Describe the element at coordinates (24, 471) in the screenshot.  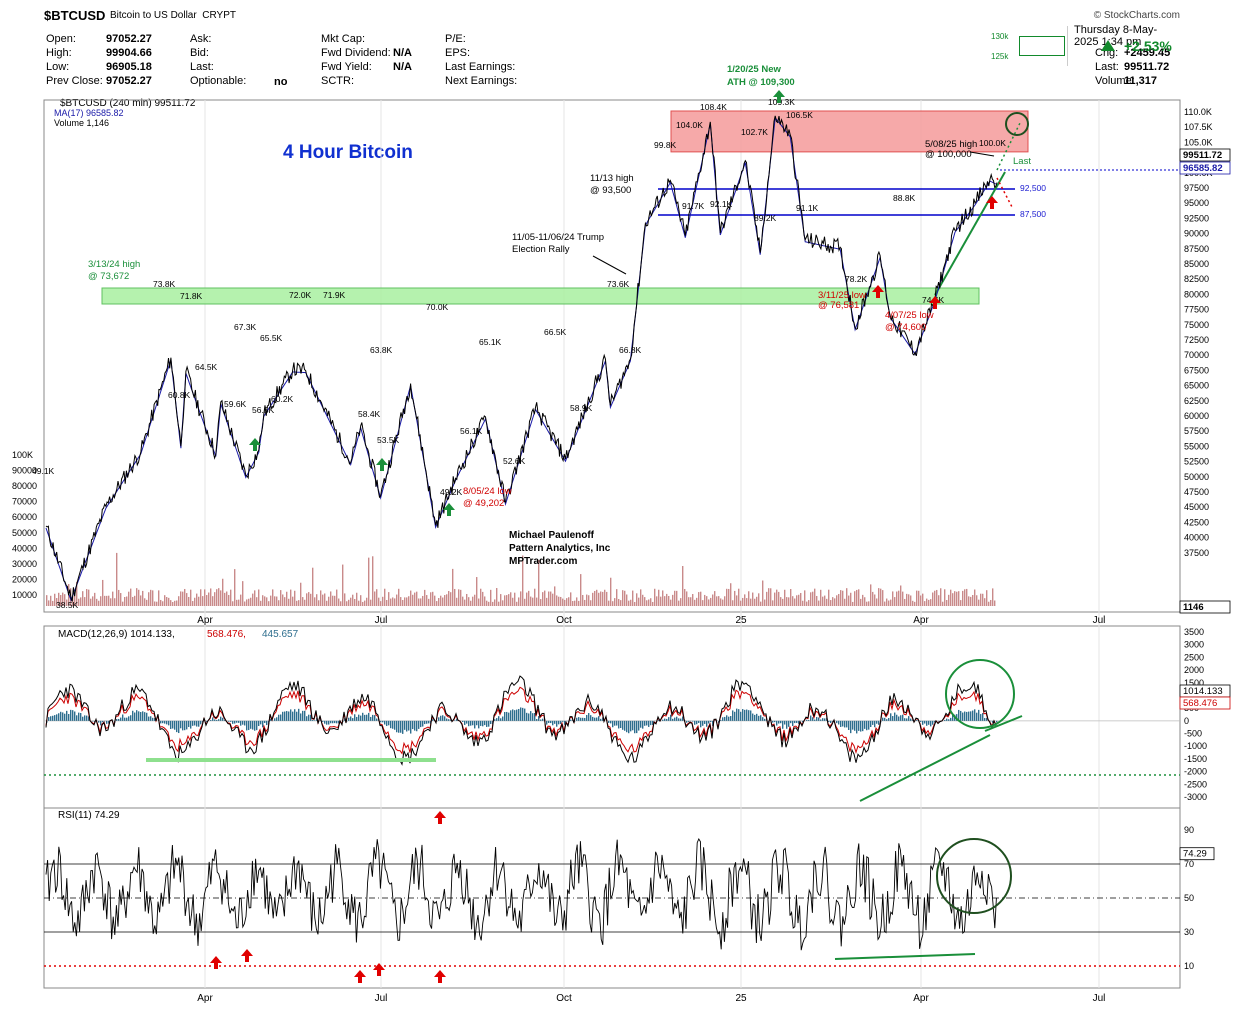
I see `volume-tick-label: 90000` at that location.